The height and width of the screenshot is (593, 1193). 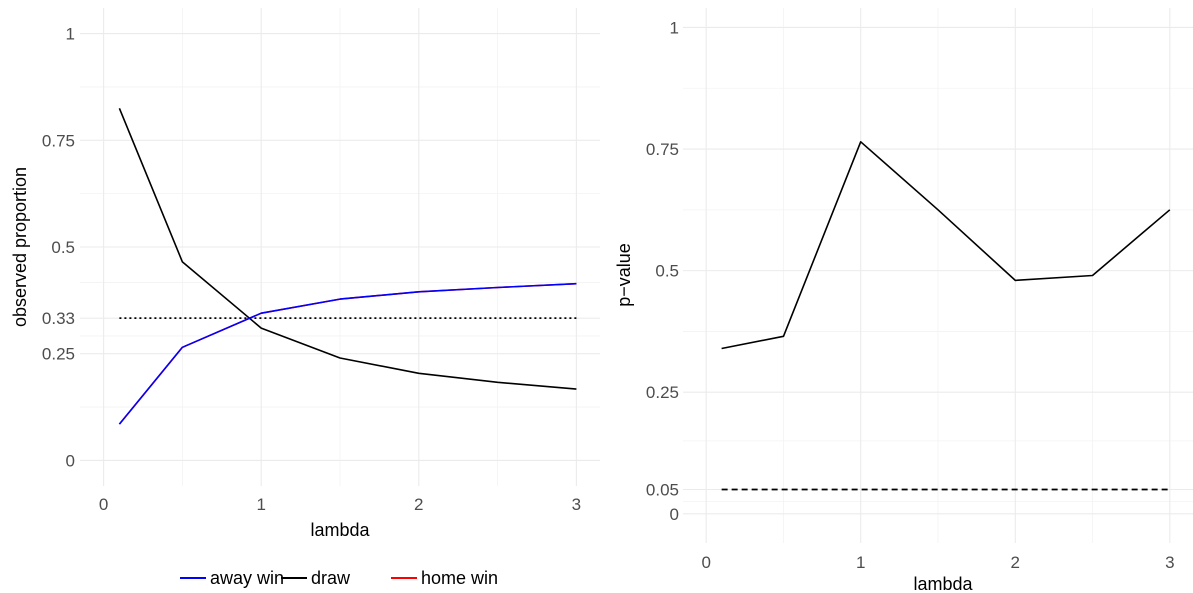 I want to click on legend-label-draw: draw, so click(x=331, y=578).